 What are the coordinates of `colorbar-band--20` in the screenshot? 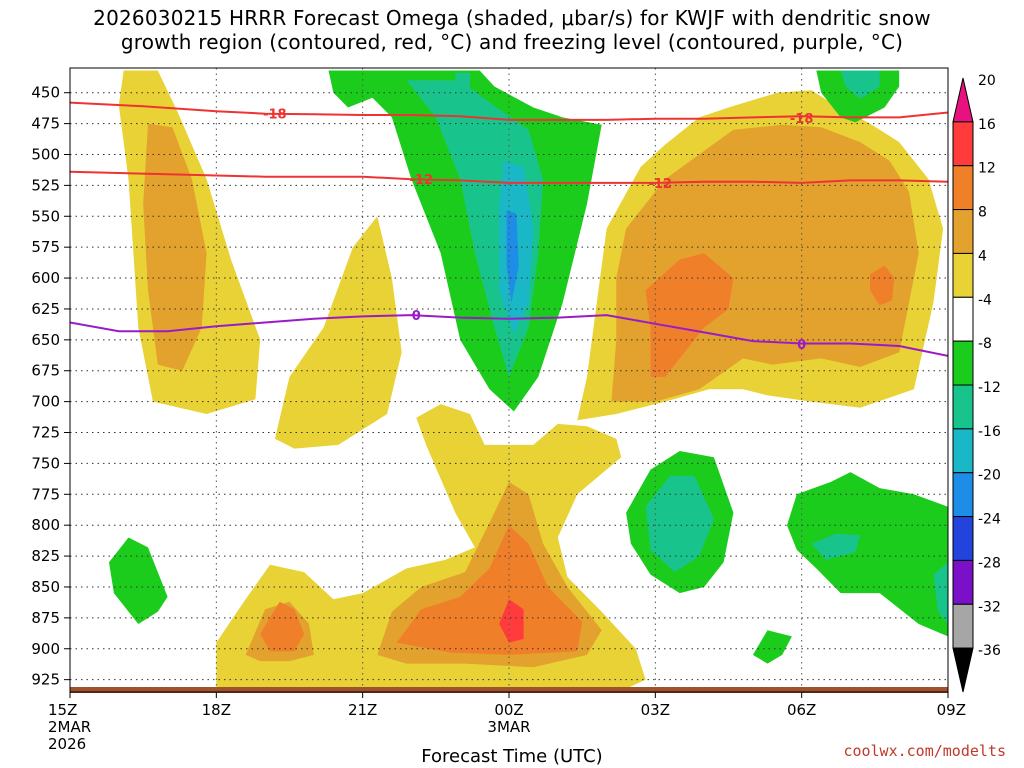 It's located at (963, 495).